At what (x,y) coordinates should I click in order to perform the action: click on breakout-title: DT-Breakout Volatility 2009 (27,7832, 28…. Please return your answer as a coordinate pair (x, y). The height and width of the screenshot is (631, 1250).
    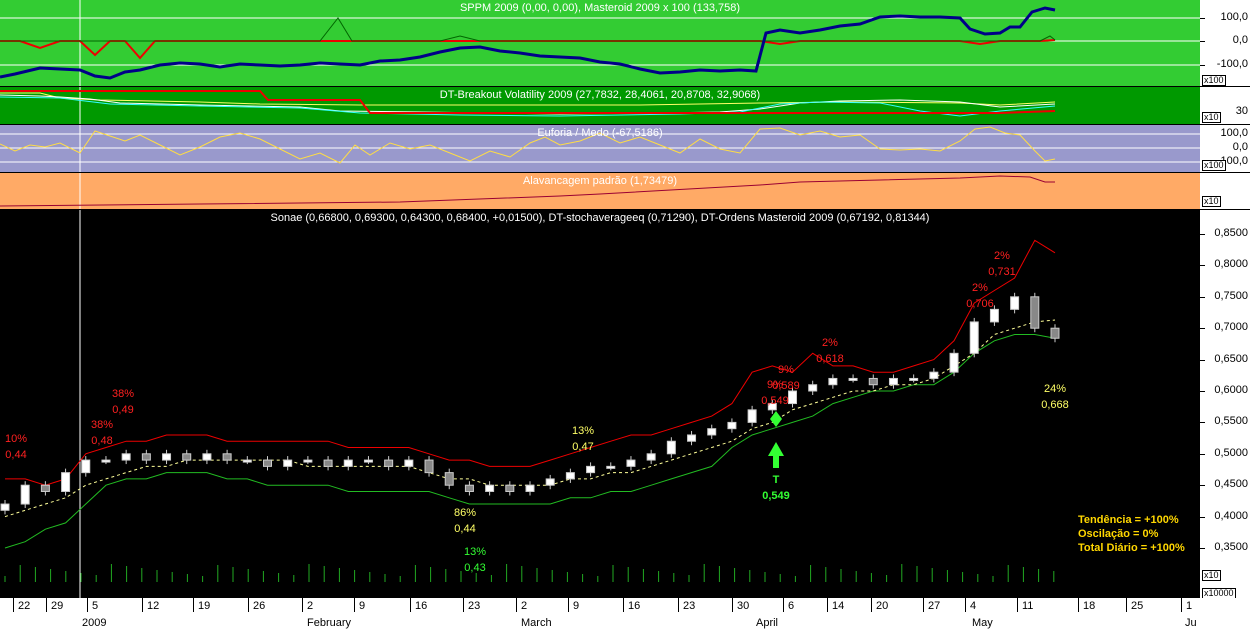
    Looking at the image, I should click on (600, 95).